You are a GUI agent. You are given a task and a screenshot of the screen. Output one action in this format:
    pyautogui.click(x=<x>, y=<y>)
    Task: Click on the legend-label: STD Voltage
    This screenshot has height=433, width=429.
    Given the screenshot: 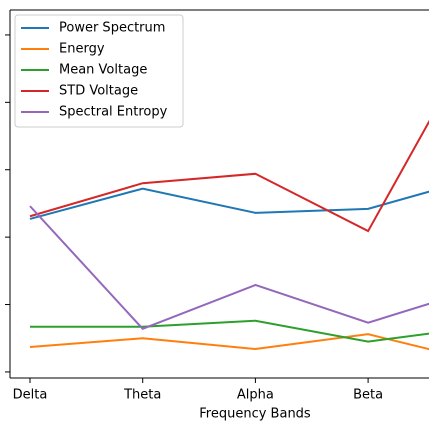 What is the action you would take?
    pyautogui.click(x=98, y=91)
    